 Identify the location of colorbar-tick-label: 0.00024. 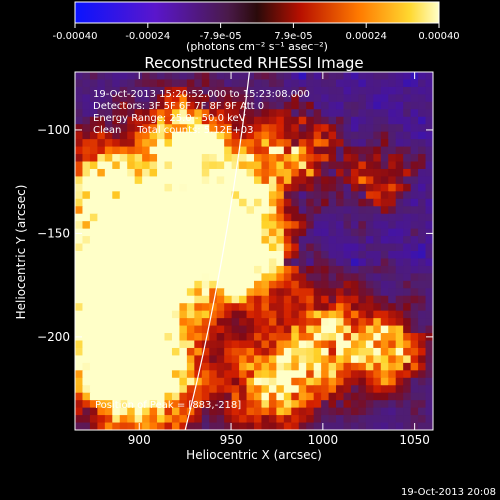
(366, 36).